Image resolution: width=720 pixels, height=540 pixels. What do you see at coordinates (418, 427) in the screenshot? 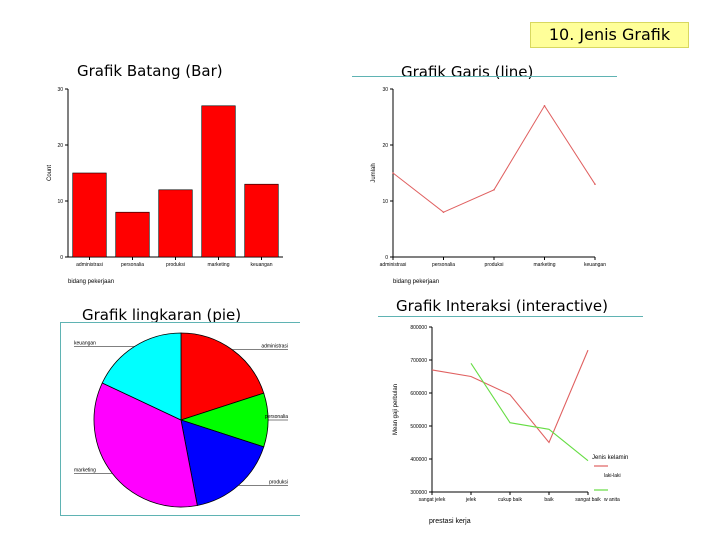
I see `int-y-tick-label: 500000` at bounding box center [418, 427].